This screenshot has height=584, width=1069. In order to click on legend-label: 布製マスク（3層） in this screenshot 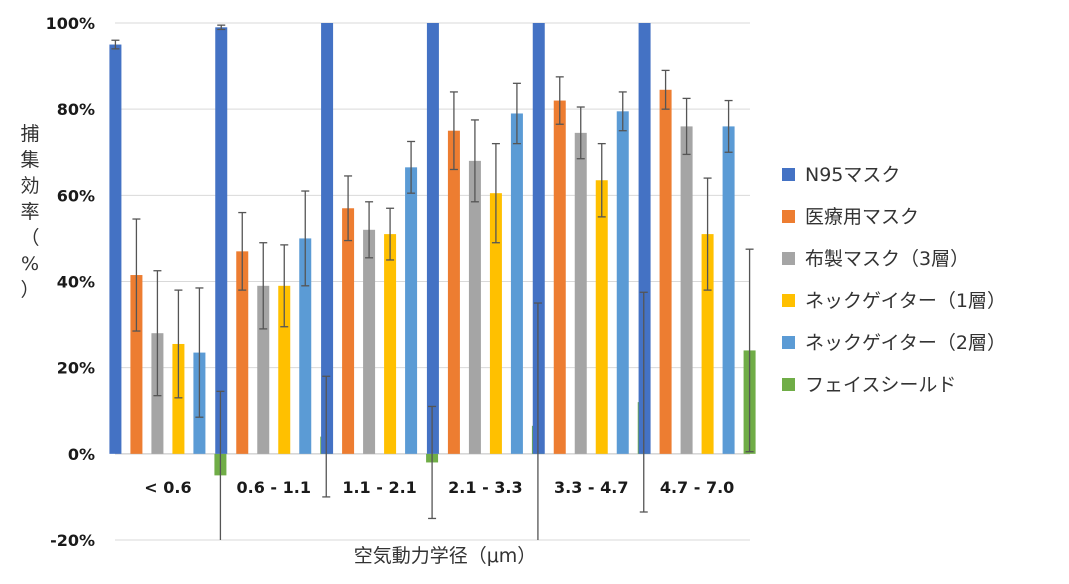, I will do `click(887, 259)`.